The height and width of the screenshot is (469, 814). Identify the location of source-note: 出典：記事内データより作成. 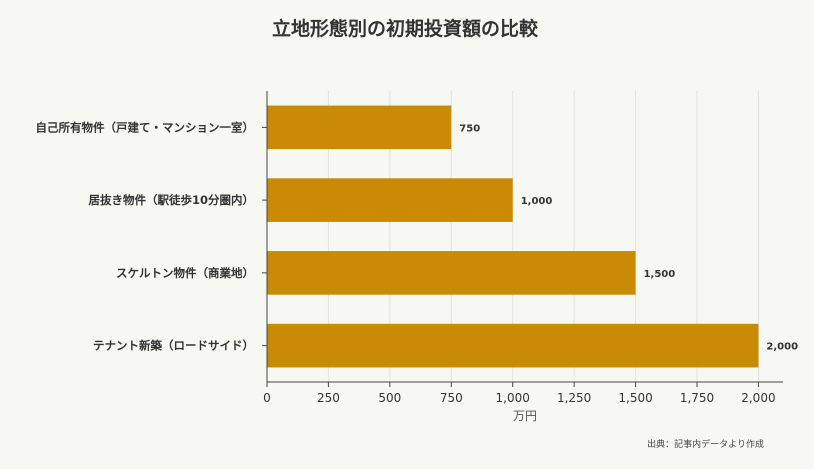
(705, 444).